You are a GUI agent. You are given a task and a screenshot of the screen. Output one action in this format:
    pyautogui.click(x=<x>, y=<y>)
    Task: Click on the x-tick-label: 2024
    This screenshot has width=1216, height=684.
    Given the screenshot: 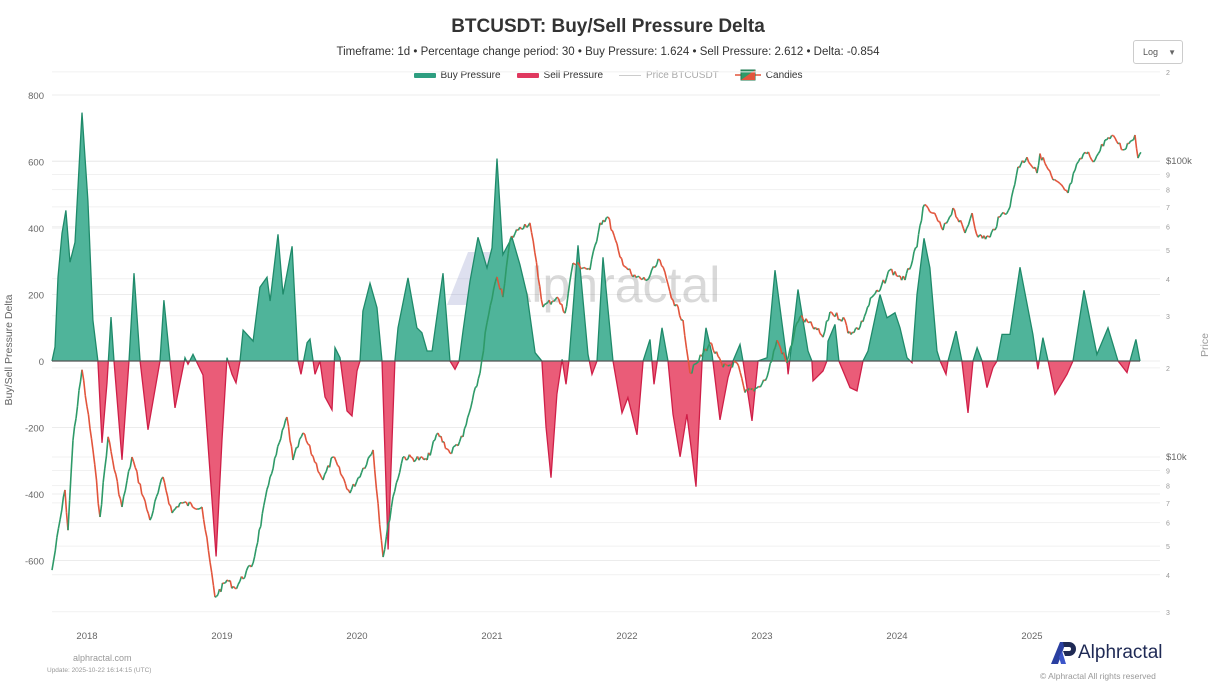 What is the action you would take?
    pyautogui.click(x=896, y=636)
    